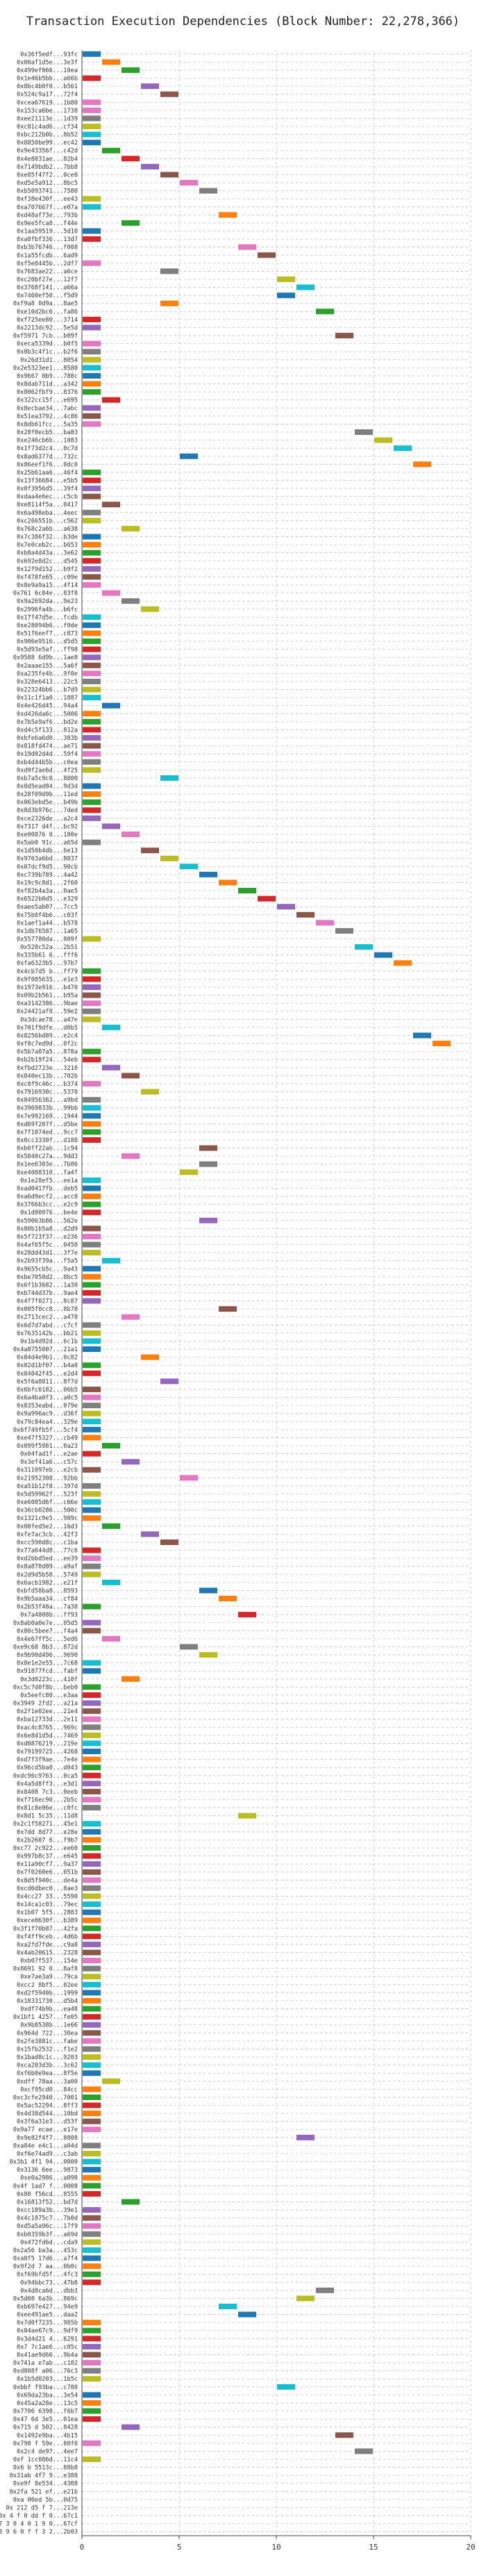 This screenshot has width=486, height=2576. I want to click on y-tick-label: 0xe85f47f2...0ce0, so click(48, 176).